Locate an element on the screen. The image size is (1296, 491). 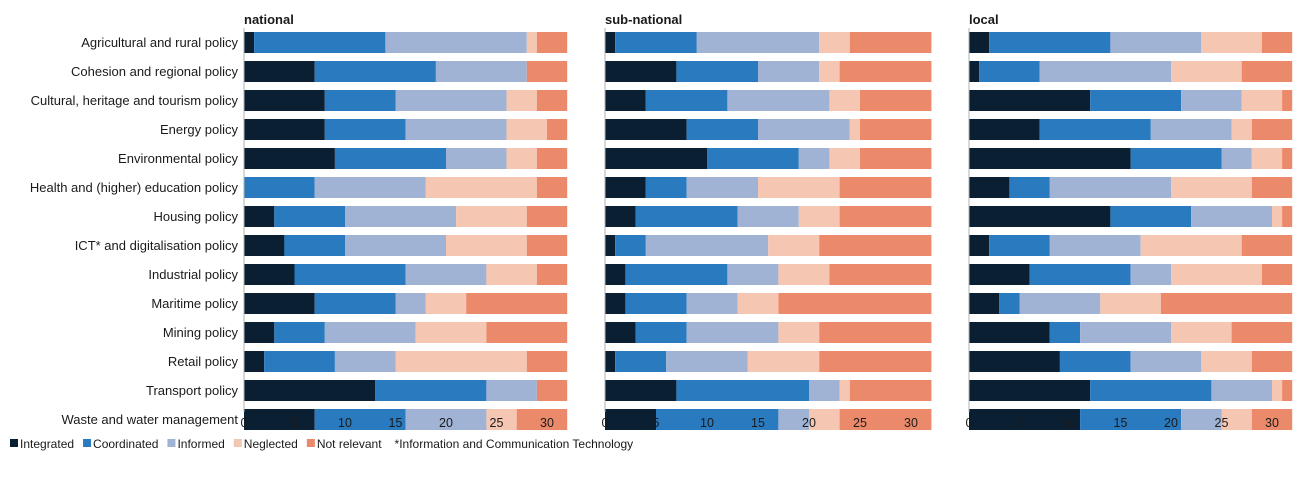
bar-local-environmental-policy-neglected is located at coordinates (1267, 158).